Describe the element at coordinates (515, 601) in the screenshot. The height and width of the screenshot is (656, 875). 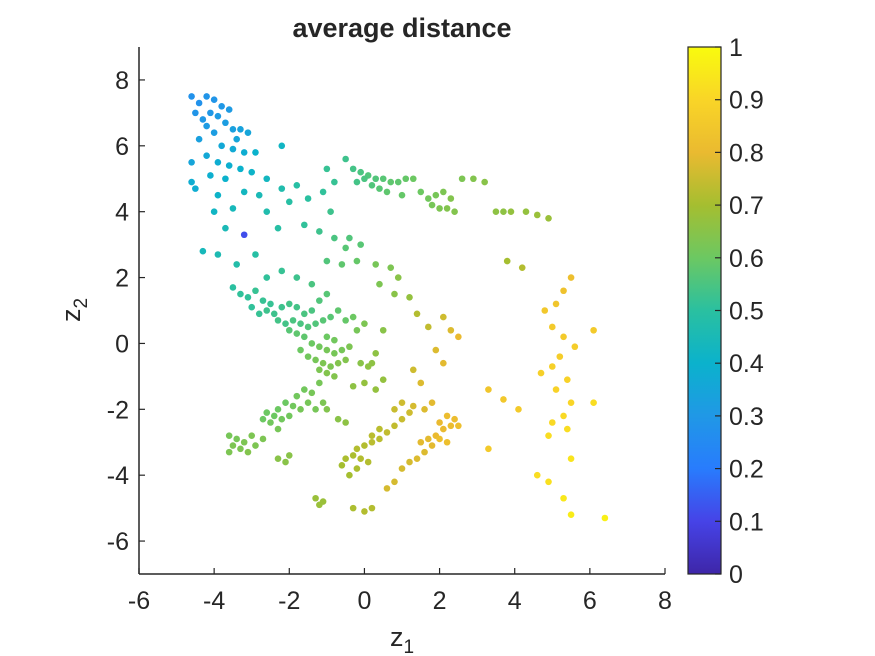
I see `x-tick-label: 4` at that location.